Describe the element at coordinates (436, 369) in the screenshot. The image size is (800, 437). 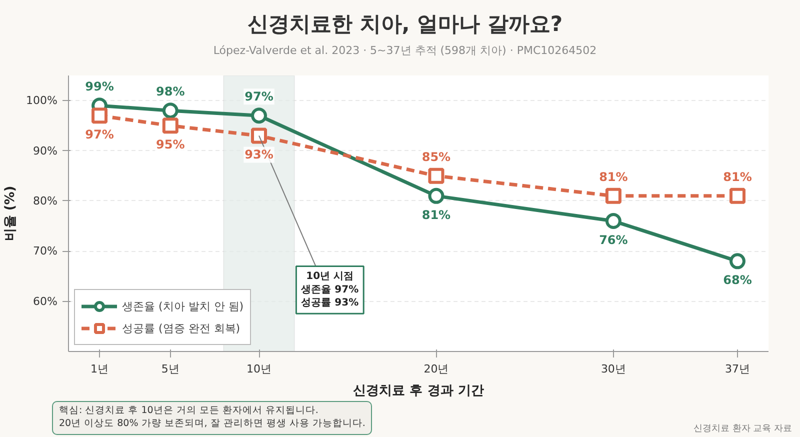
I see `x-tick-label: 20년` at that location.